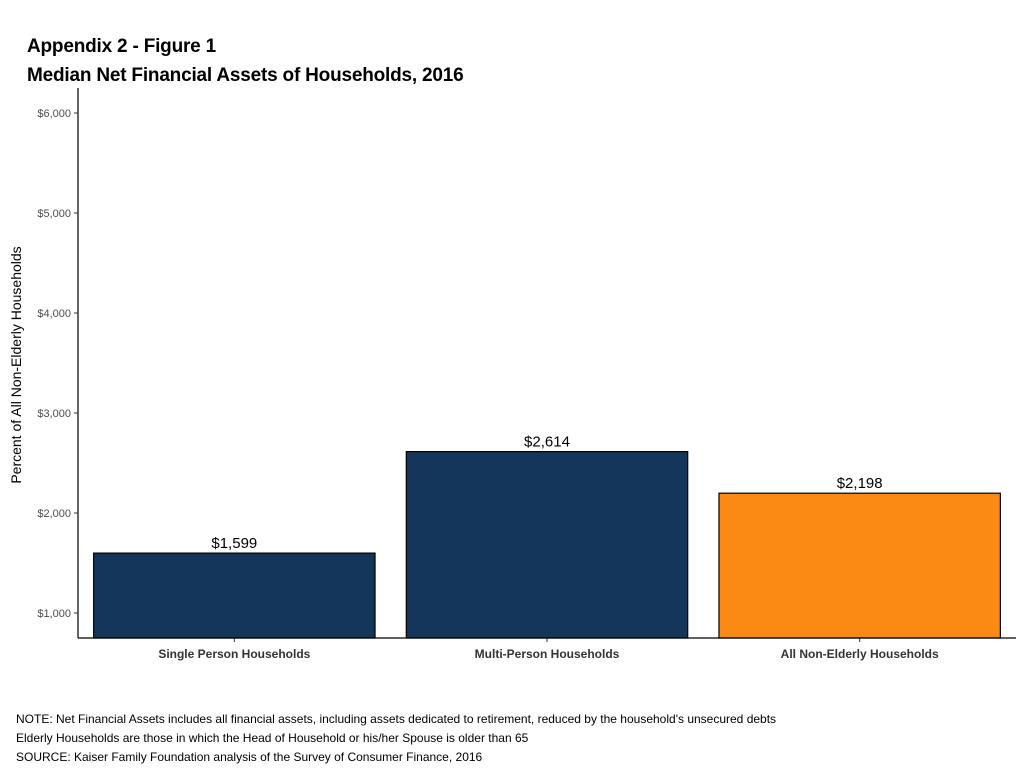  I want to click on y-axis-title: Percent of All Non-Elderly Households, so click(16, 364).